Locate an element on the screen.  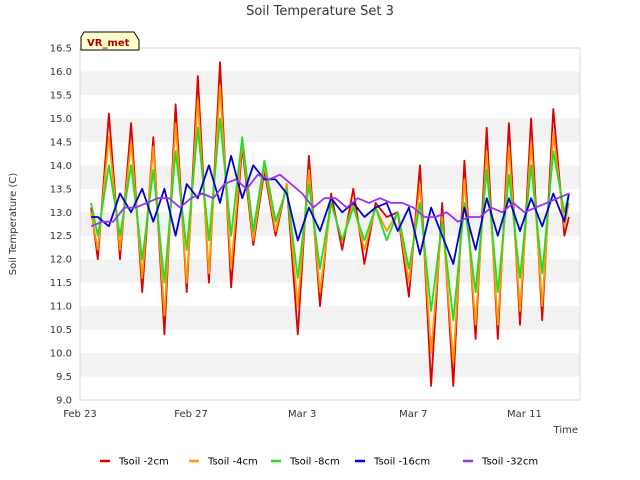
series-line-tsoil-32cm is located at coordinates (330, 200).